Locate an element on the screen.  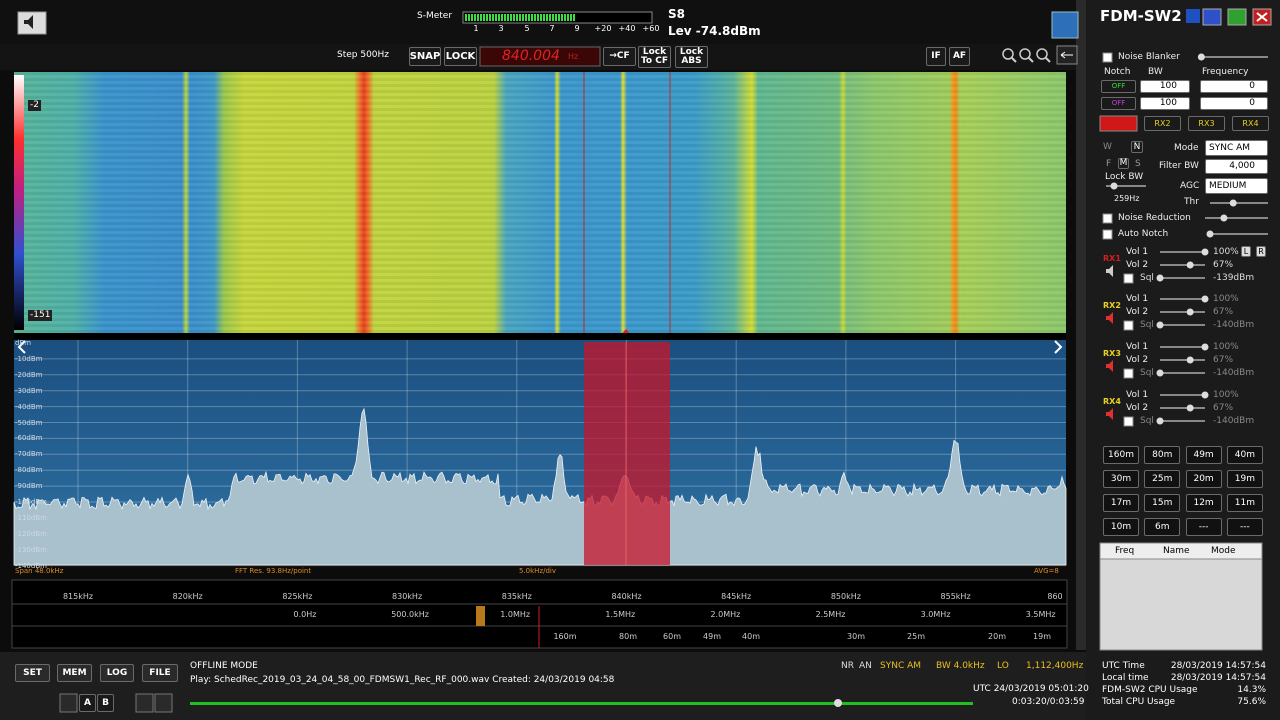
to-cf: →CF is located at coordinates (619, 56).